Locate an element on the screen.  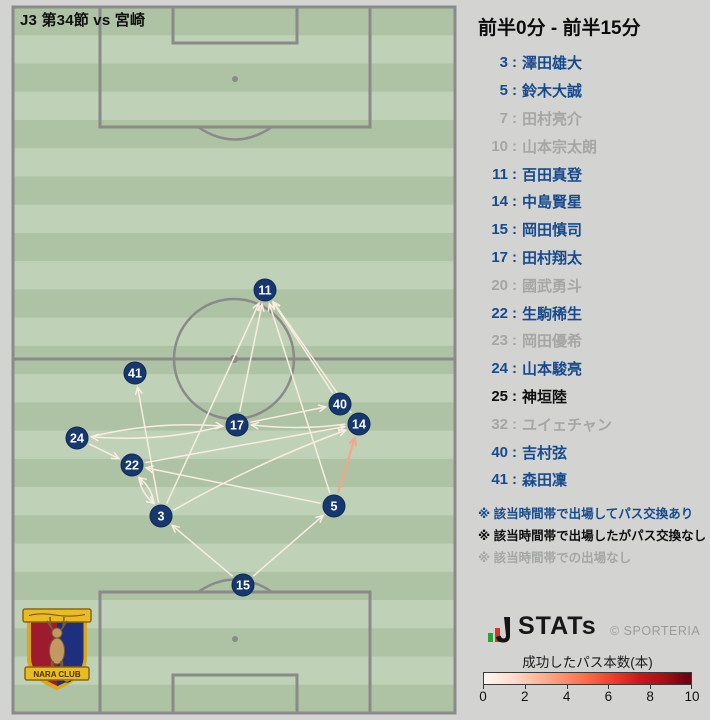
match-label: J3 第34節 vs 宮崎 is located at coordinates (83, 20).